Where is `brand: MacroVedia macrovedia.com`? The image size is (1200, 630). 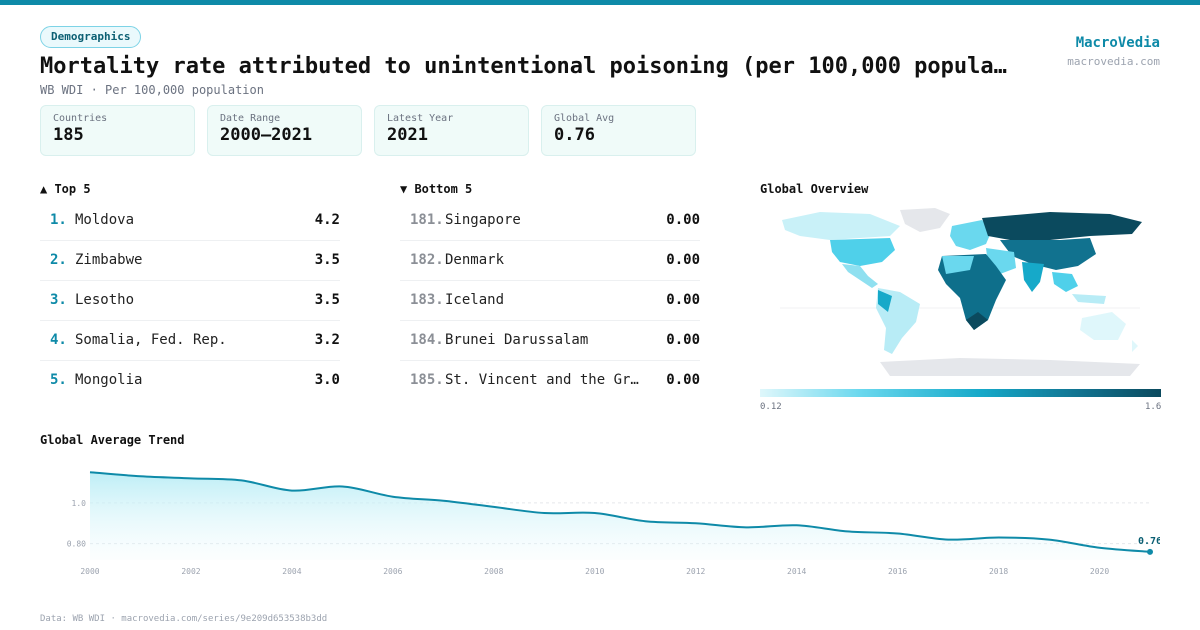 brand: MacroVedia macrovedia.com is located at coordinates (1113, 51).